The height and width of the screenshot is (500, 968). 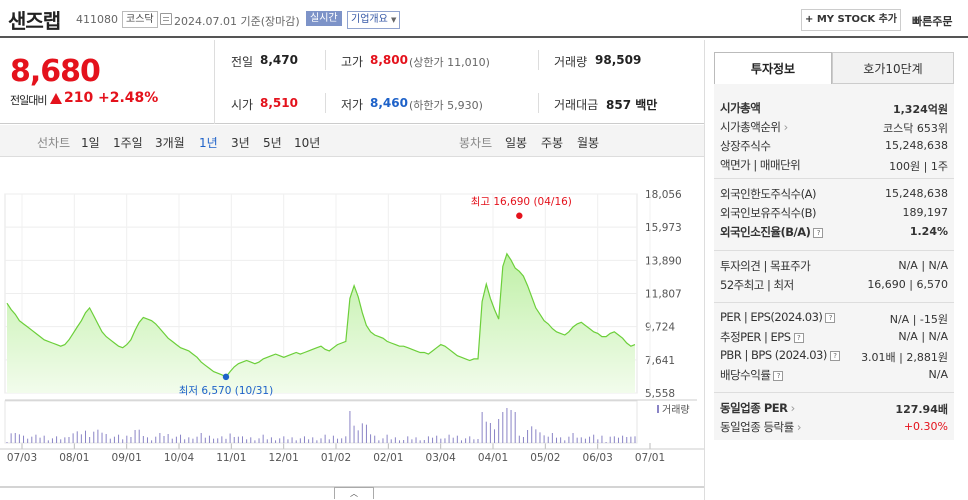 I want to click on info-label: PER | EPS(2024.03)?, so click(x=778, y=317).